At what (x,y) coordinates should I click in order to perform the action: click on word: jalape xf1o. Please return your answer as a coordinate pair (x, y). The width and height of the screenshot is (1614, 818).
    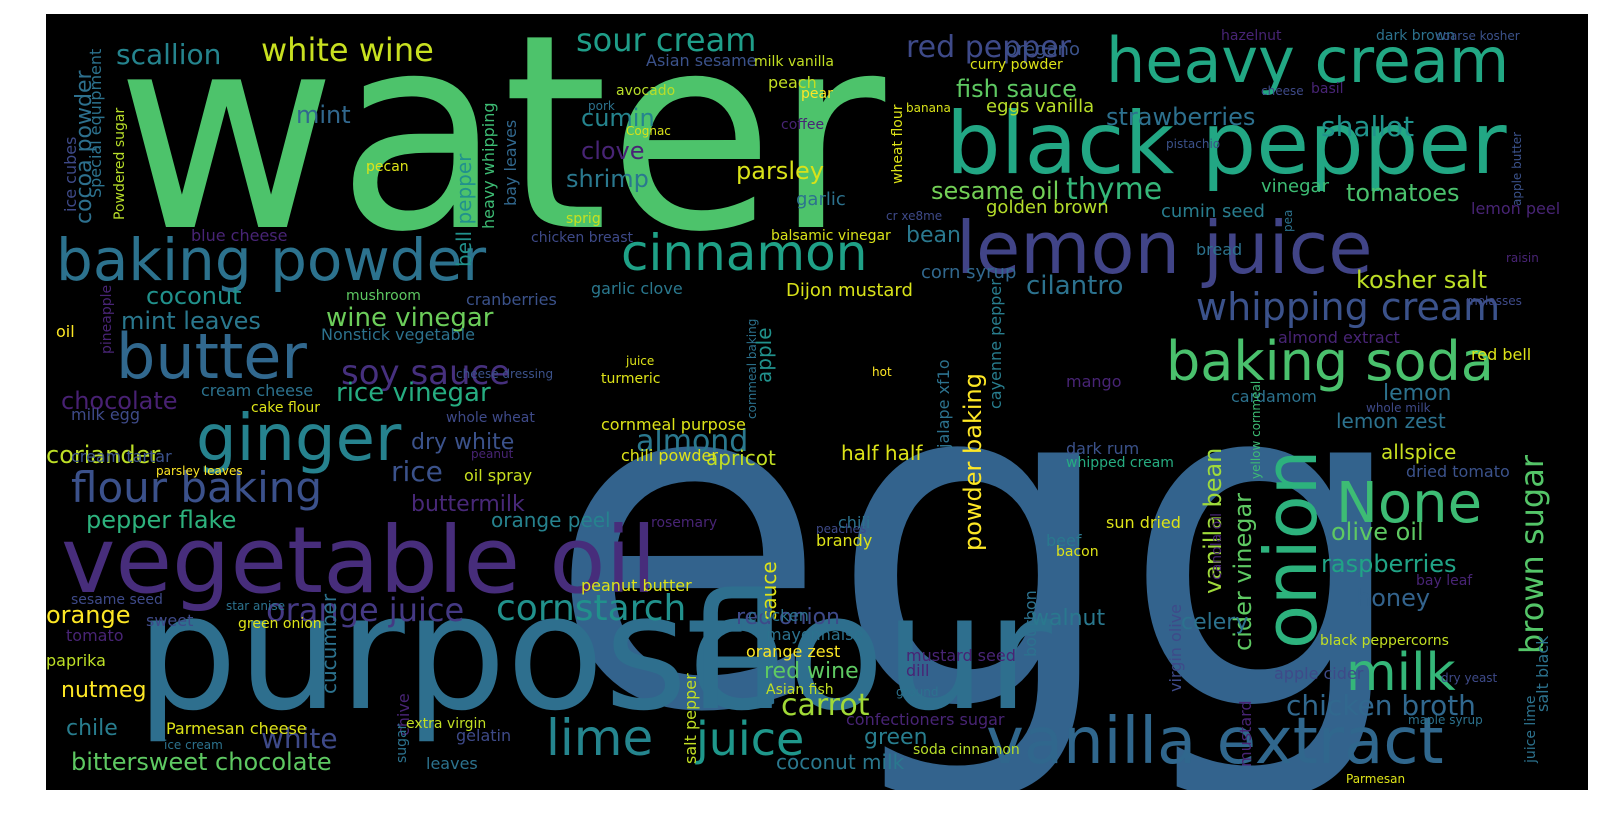
    Looking at the image, I should click on (943, 404).